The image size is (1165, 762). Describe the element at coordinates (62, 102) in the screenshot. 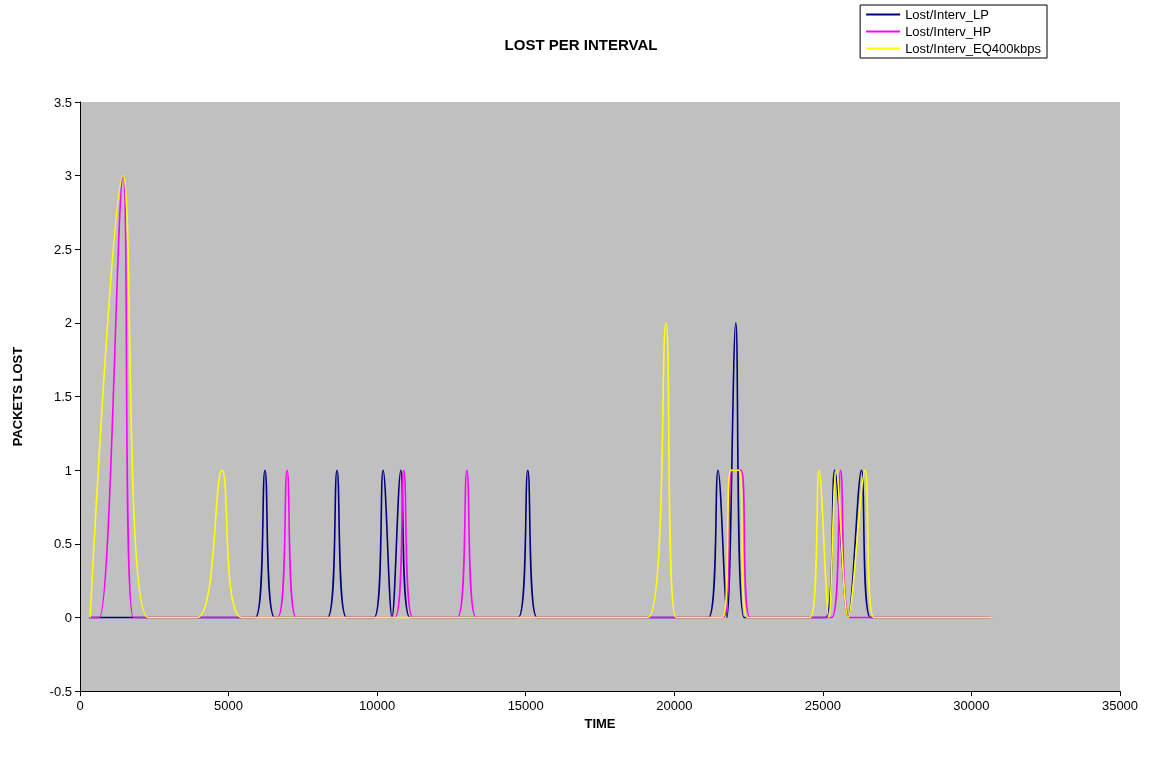

I see `y-tick-label: 3.5` at that location.